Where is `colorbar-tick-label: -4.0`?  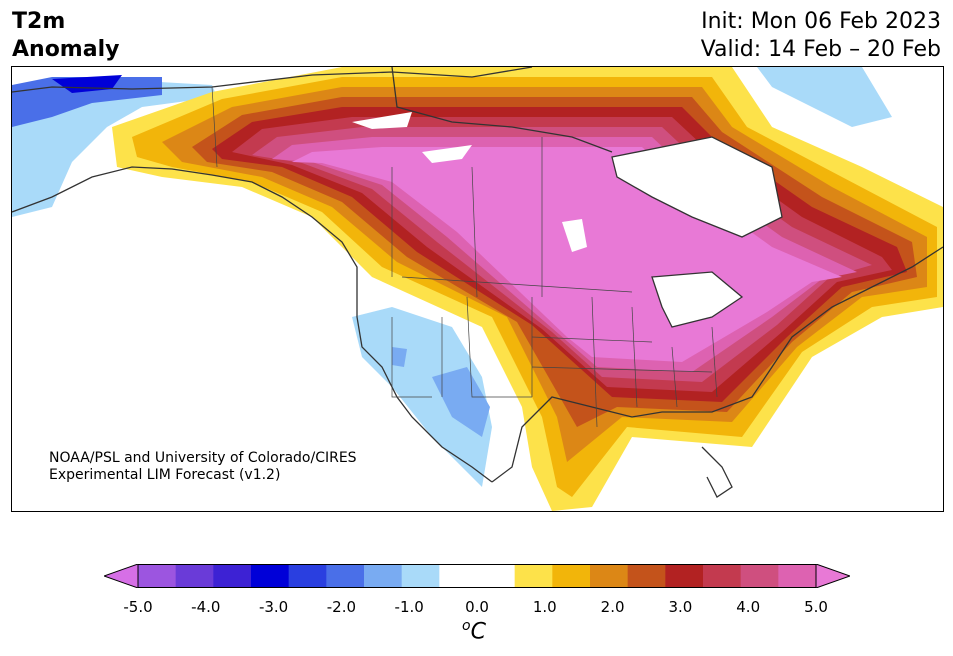
colorbar-tick-label: -4.0 is located at coordinates (206, 607).